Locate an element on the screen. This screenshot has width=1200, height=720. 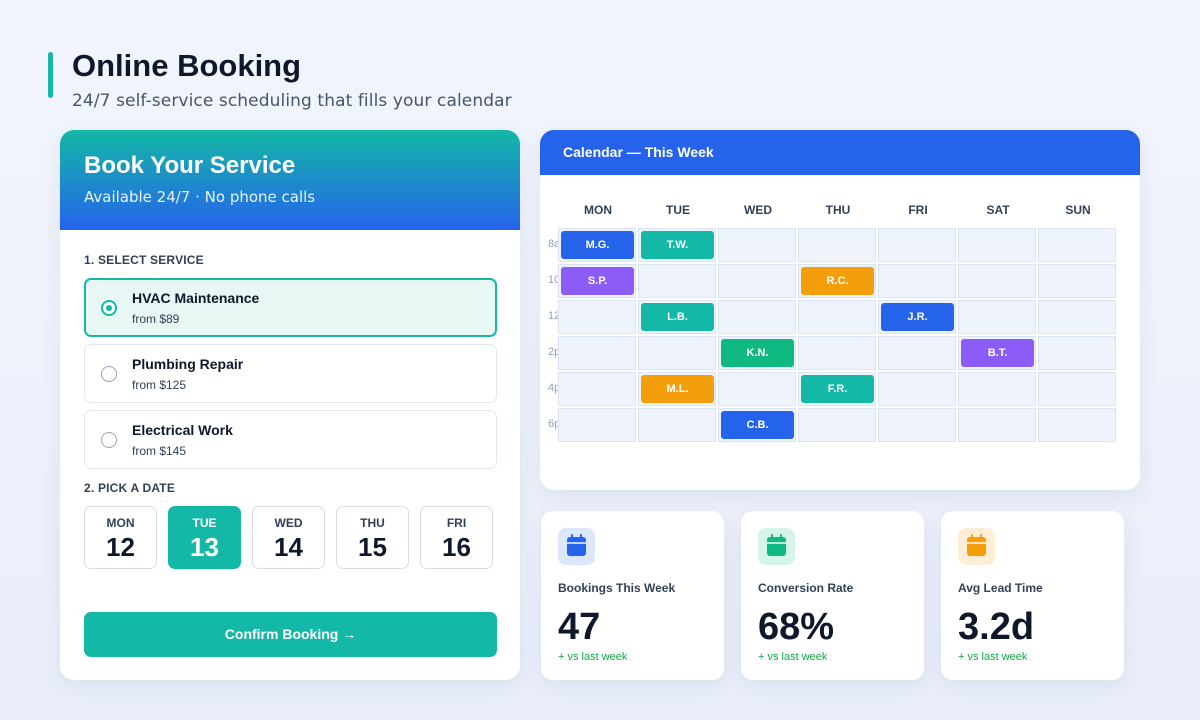
date-tile-fri: FRI 16 is located at coordinates (456, 537).